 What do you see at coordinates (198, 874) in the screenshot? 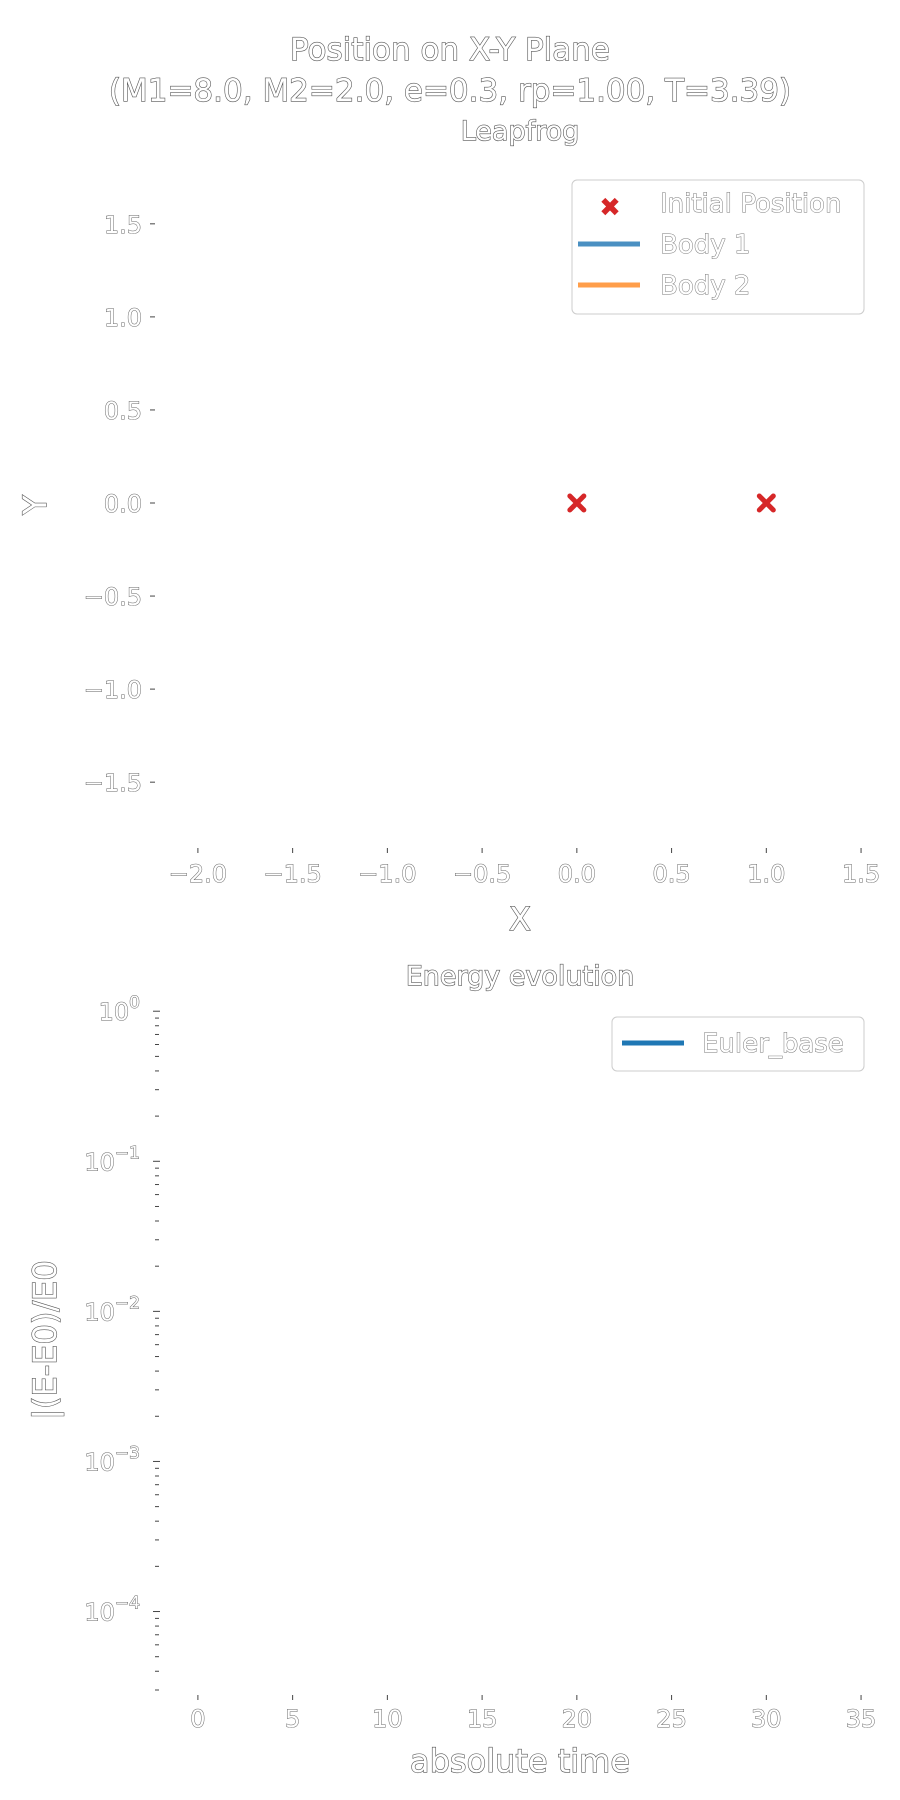
I see `x-tick-label: −2.0` at bounding box center [198, 874].